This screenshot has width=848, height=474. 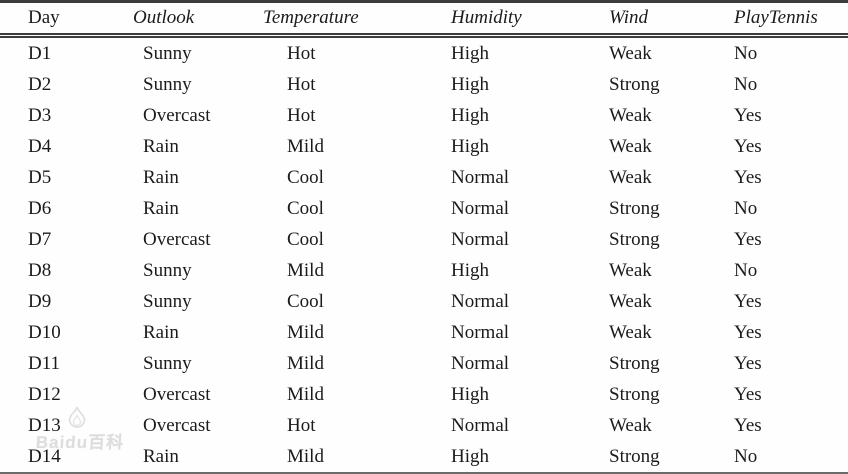 I want to click on cell-day: D3, so click(x=40, y=115).